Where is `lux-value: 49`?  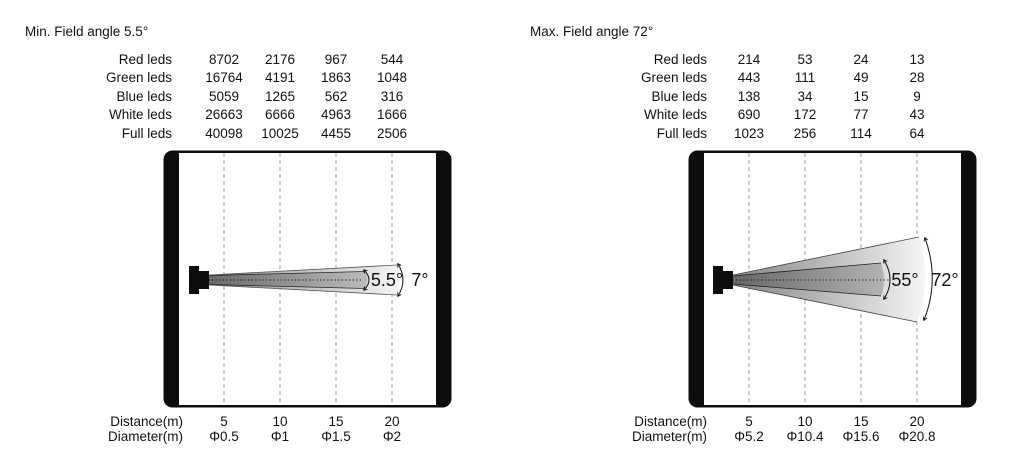 lux-value: 49 is located at coordinates (861, 78).